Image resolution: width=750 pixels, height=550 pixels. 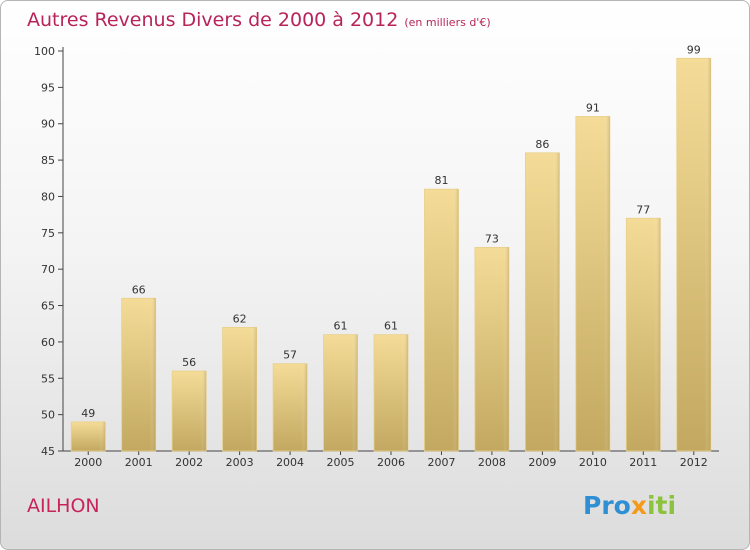 What do you see at coordinates (44, 51) in the screenshot?
I see `y-tick-label: 100` at bounding box center [44, 51].